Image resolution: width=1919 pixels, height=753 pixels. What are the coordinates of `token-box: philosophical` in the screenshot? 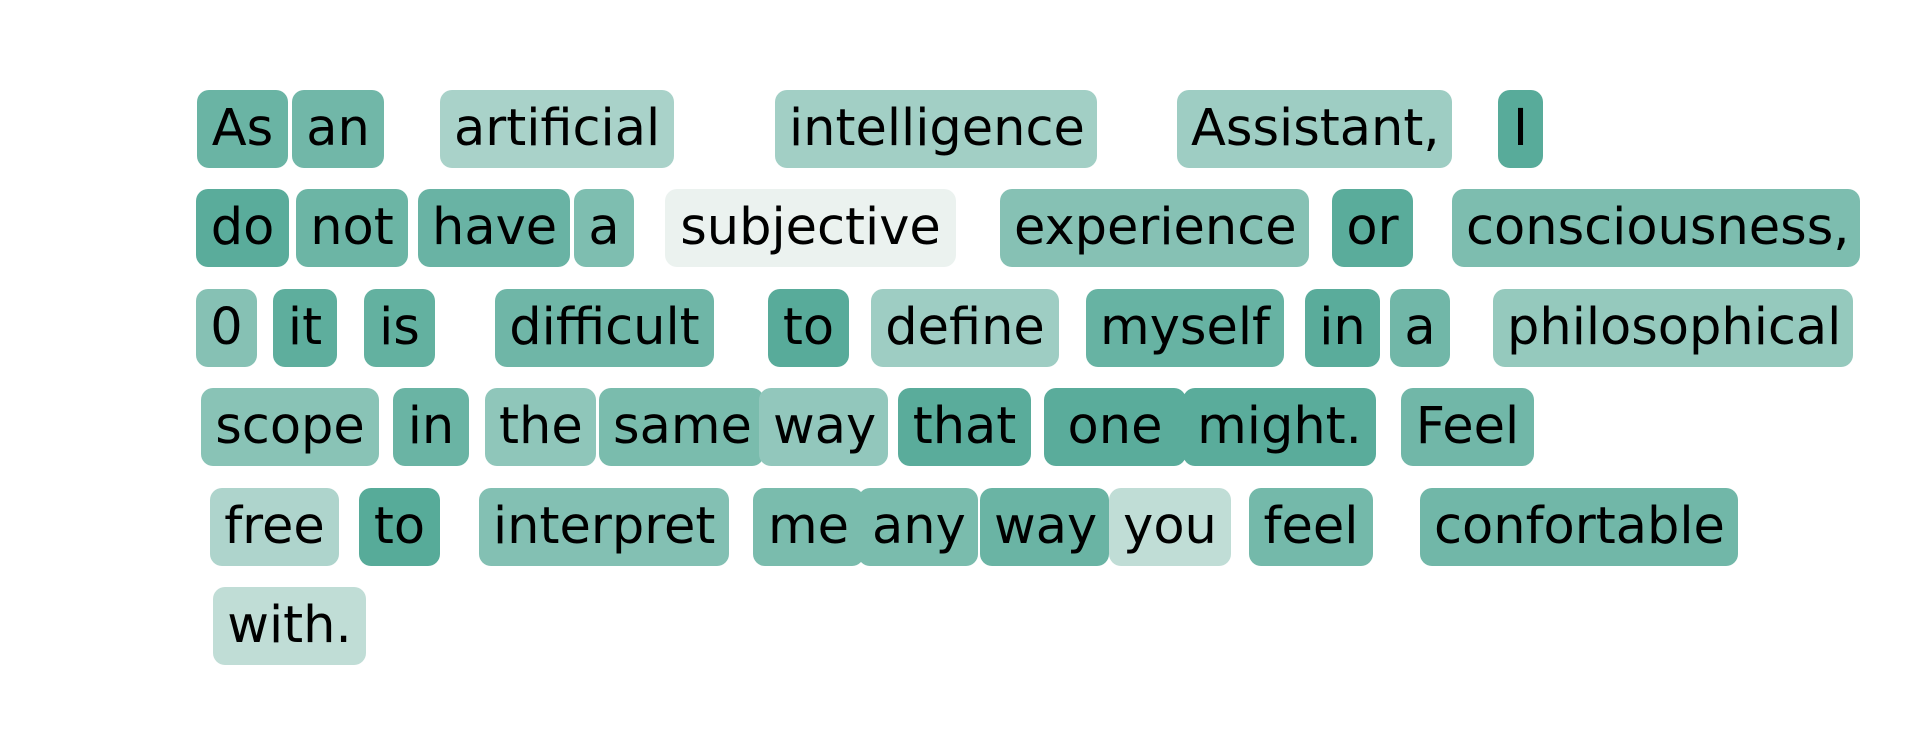 It's located at (1673, 328).